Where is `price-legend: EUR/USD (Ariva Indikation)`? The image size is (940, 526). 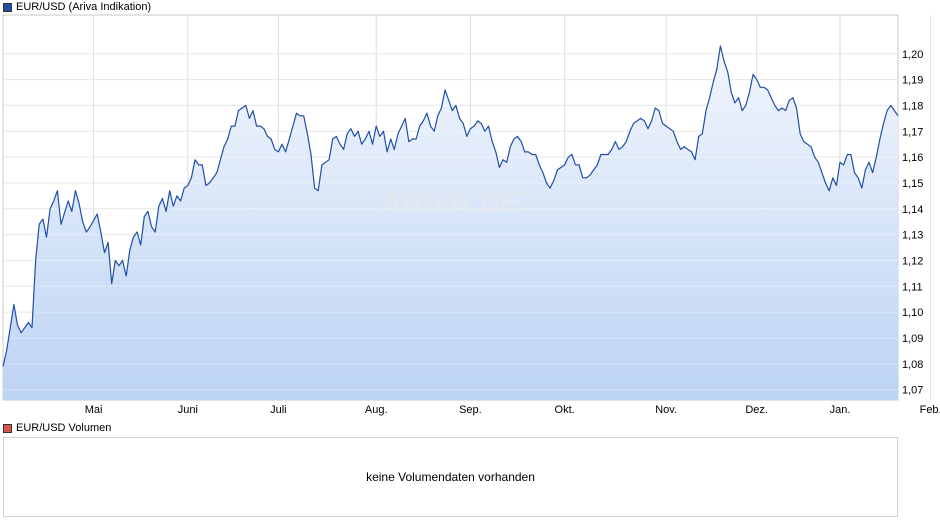
price-legend: EUR/USD (Ariva Indikation) is located at coordinates (77, 7).